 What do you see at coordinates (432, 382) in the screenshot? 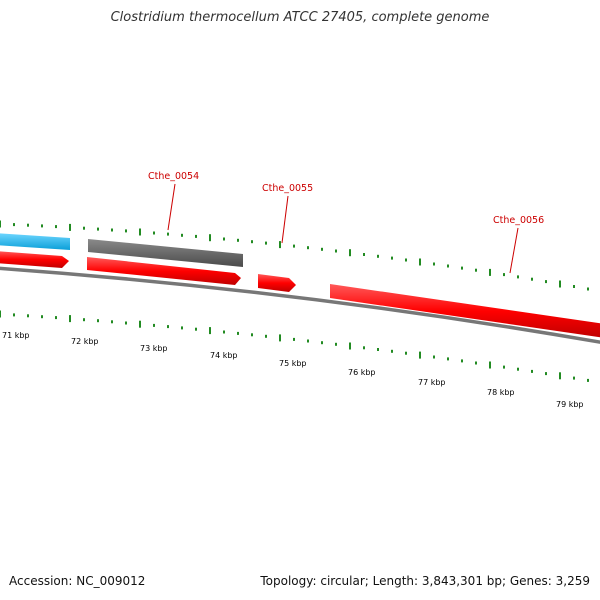
I see `scale-label: 77 kbp` at bounding box center [432, 382].